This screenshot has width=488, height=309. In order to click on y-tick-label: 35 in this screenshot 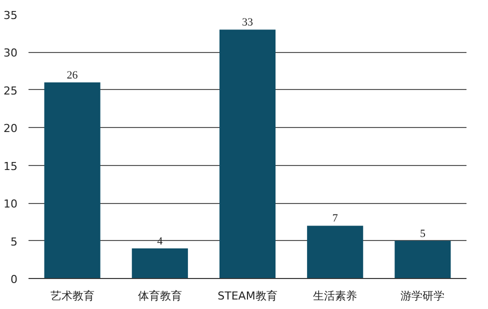, I will do `click(11, 15)`.